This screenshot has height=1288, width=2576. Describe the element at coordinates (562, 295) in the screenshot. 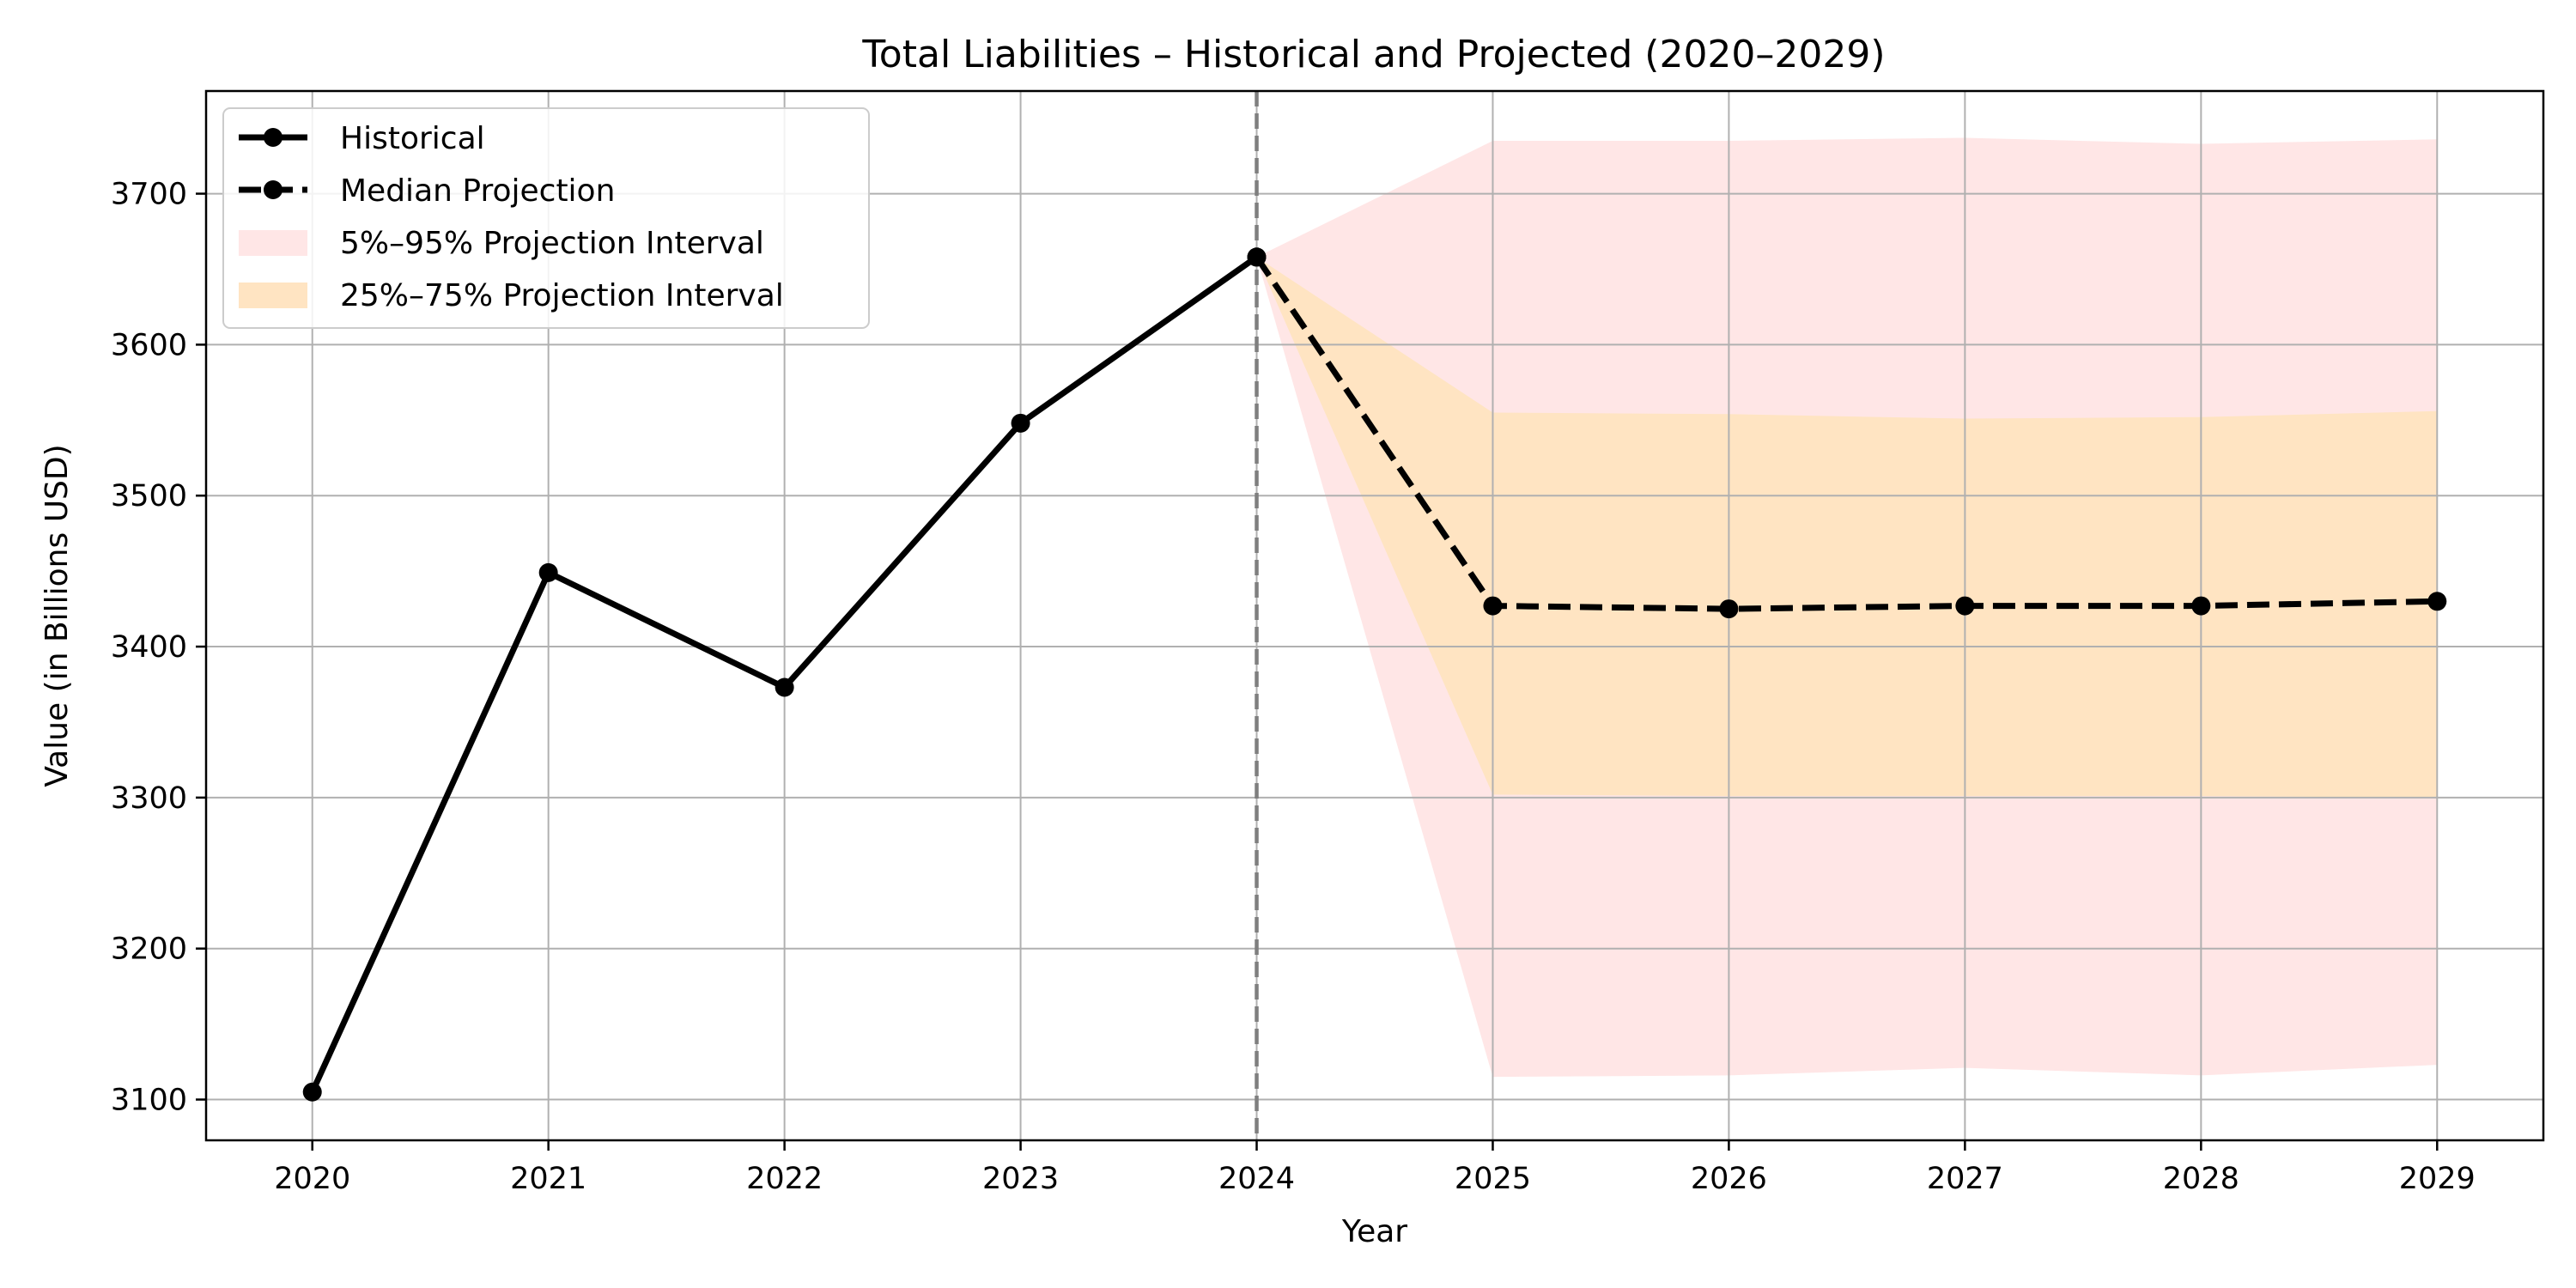

I see `legend-label-25-75-interval: 25%–75% Projection Interval` at that location.